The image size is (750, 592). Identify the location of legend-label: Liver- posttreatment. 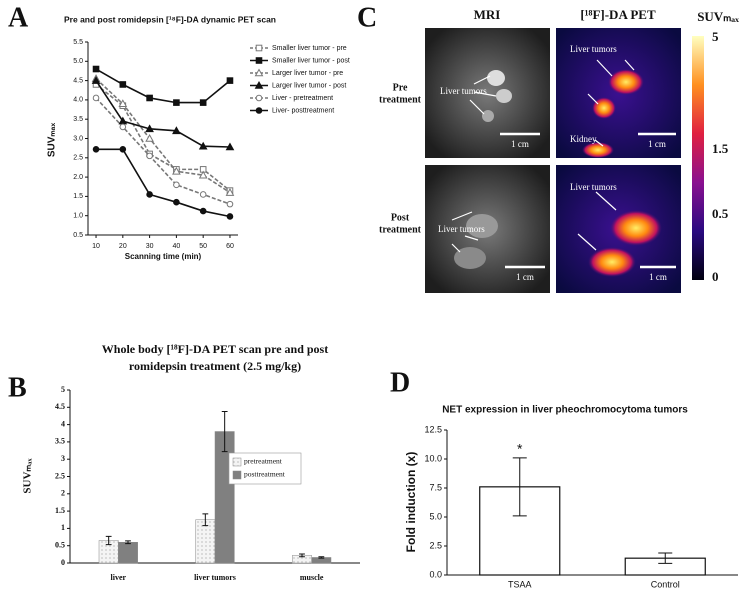
(303, 110).